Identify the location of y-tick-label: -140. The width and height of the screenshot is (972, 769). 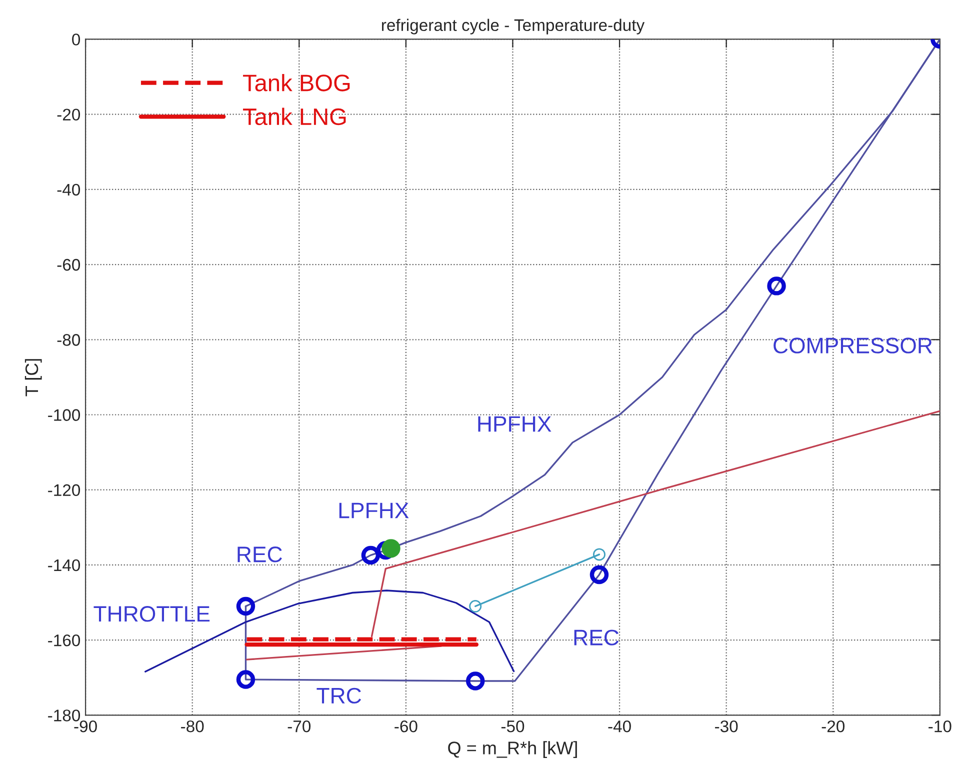
(64, 565).